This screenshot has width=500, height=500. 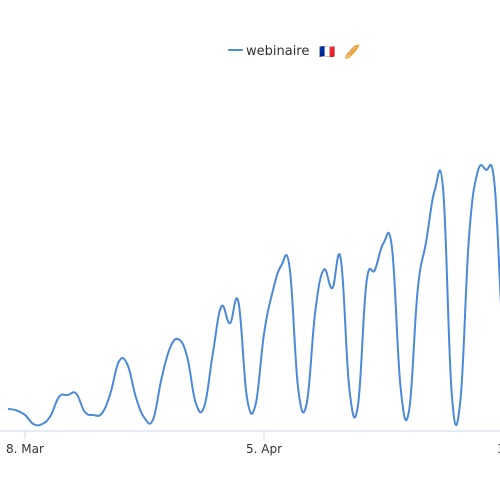 What do you see at coordinates (327, 52) in the screenshot?
I see `france-flag-icon: 🇫🇷` at bounding box center [327, 52].